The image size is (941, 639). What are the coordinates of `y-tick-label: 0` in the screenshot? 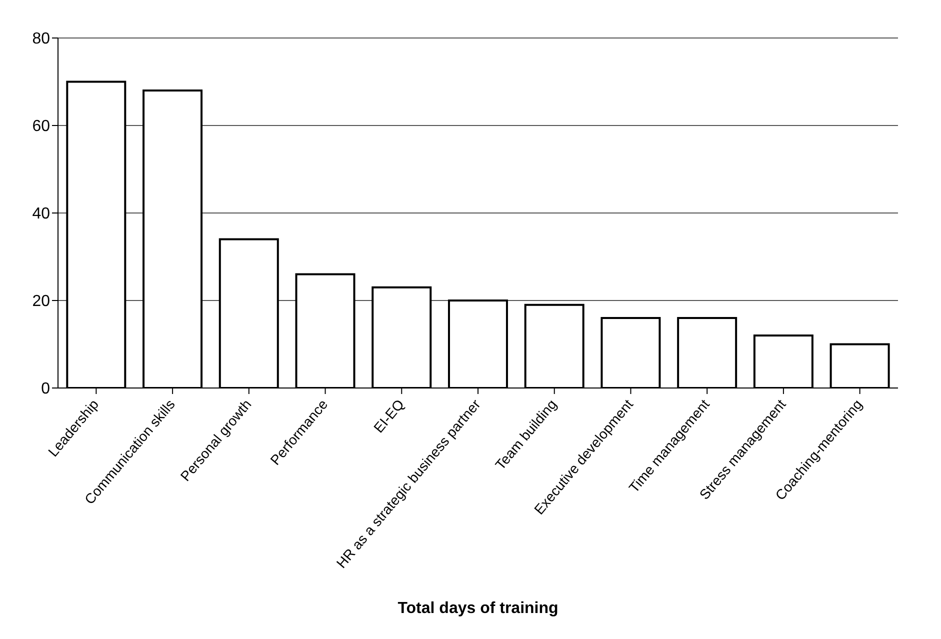 It's located at (45, 389).